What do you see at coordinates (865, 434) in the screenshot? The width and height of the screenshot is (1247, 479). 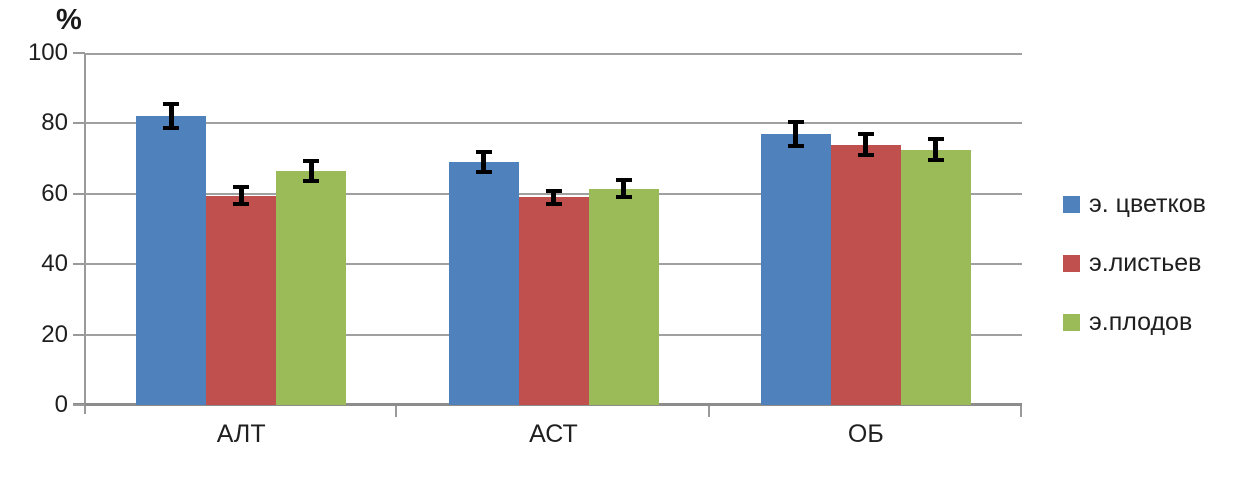 I see `x-axis-label: ОБ` at bounding box center [865, 434].